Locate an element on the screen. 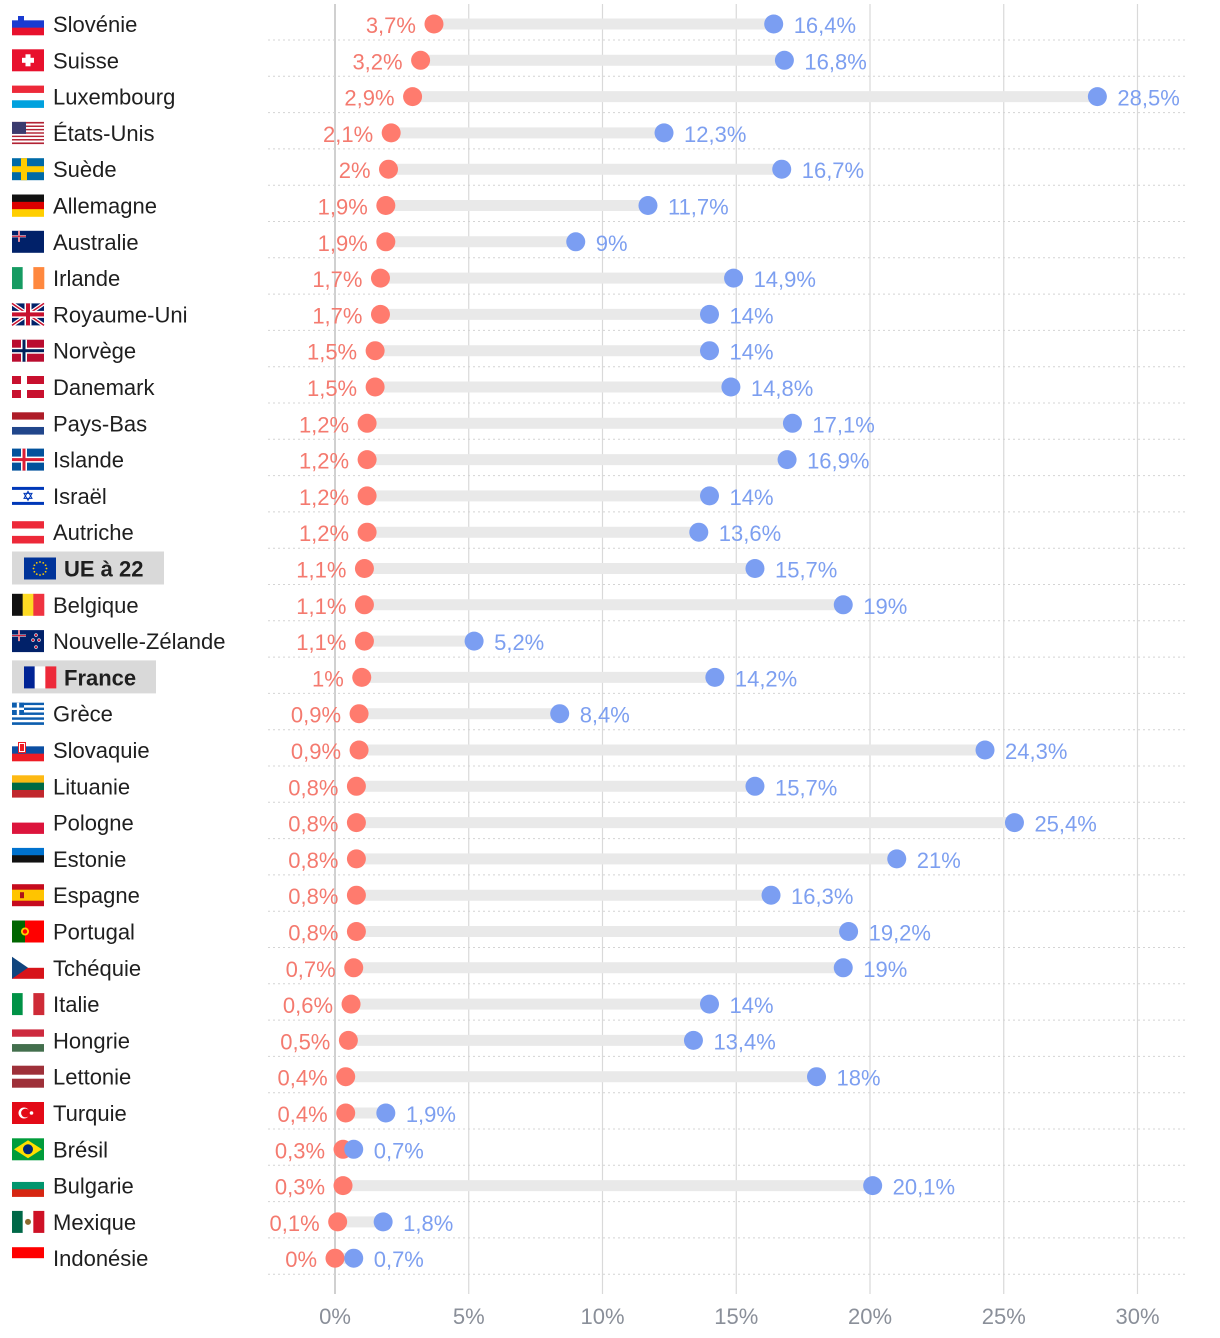 This screenshot has width=1220, height=1338. flag-greece-icon is located at coordinates (28, 713).